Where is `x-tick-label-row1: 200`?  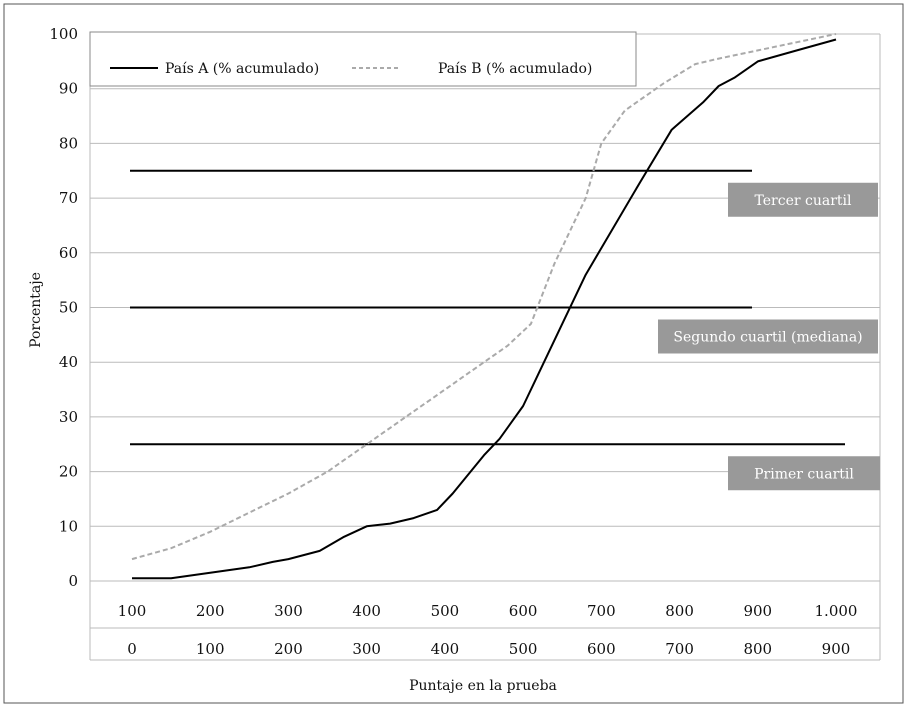
x-tick-label-row1: 200 is located at coordinates (210, 611).